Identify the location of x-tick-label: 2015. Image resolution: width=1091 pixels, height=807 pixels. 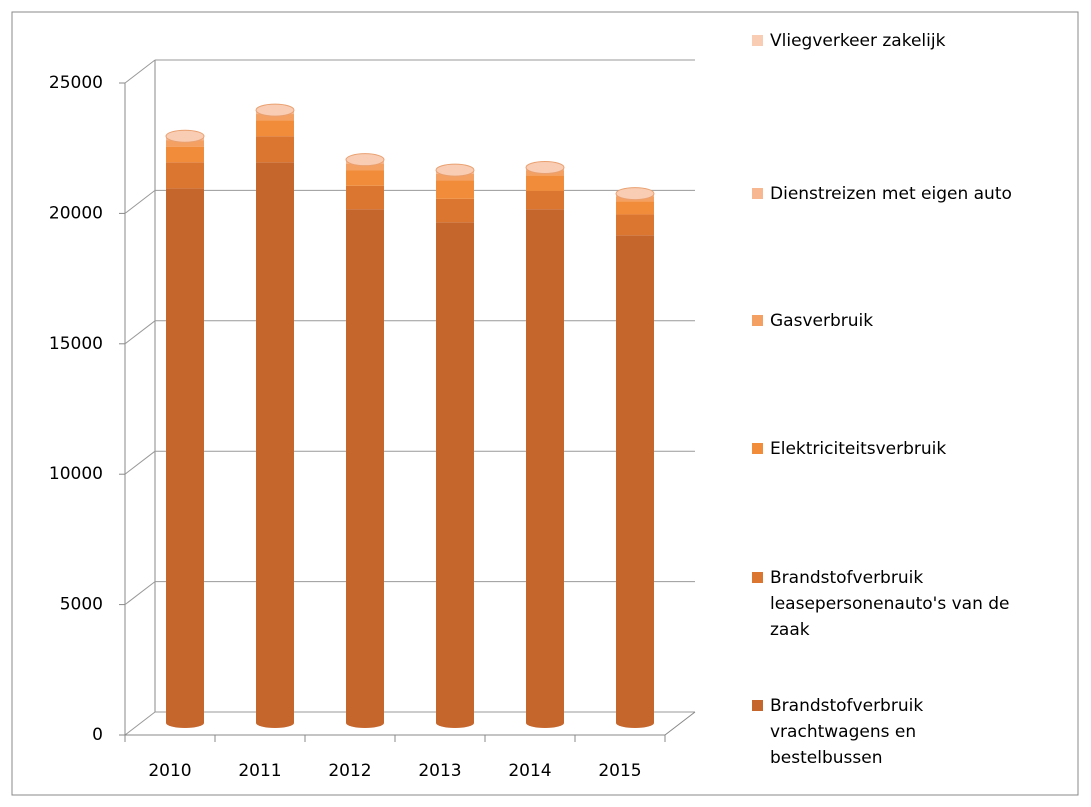
(619, 771).